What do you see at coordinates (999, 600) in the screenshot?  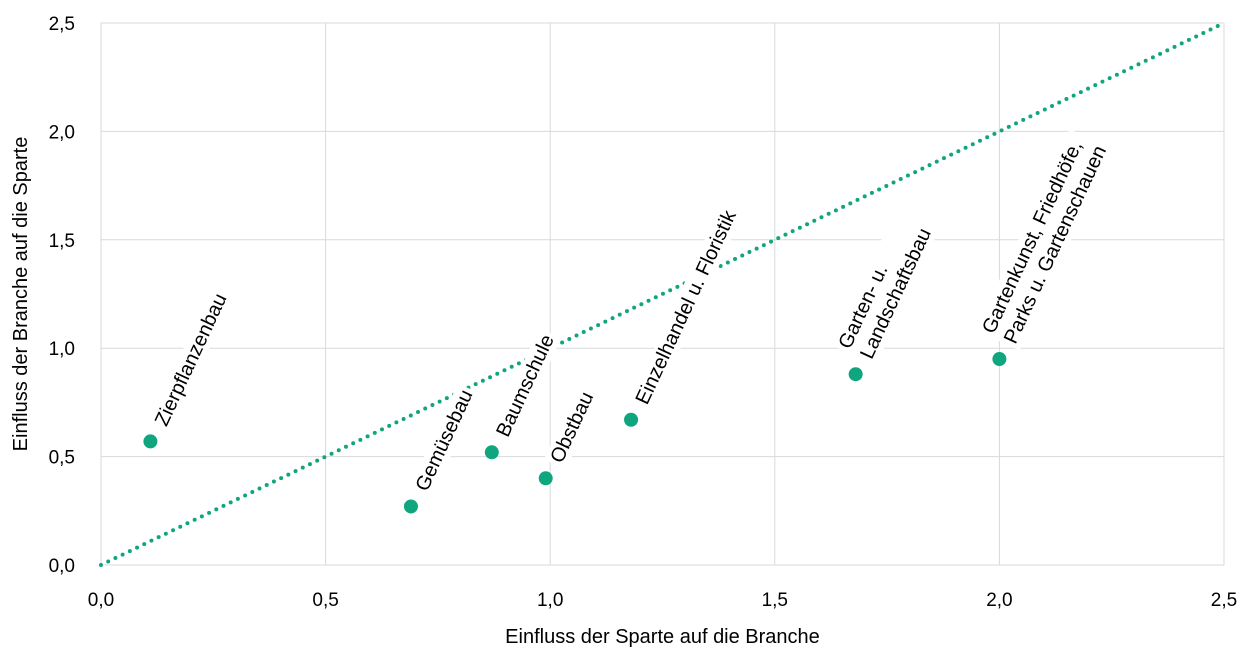 I see `x-tick-label: 2,0` at bounding box center [999, 600].